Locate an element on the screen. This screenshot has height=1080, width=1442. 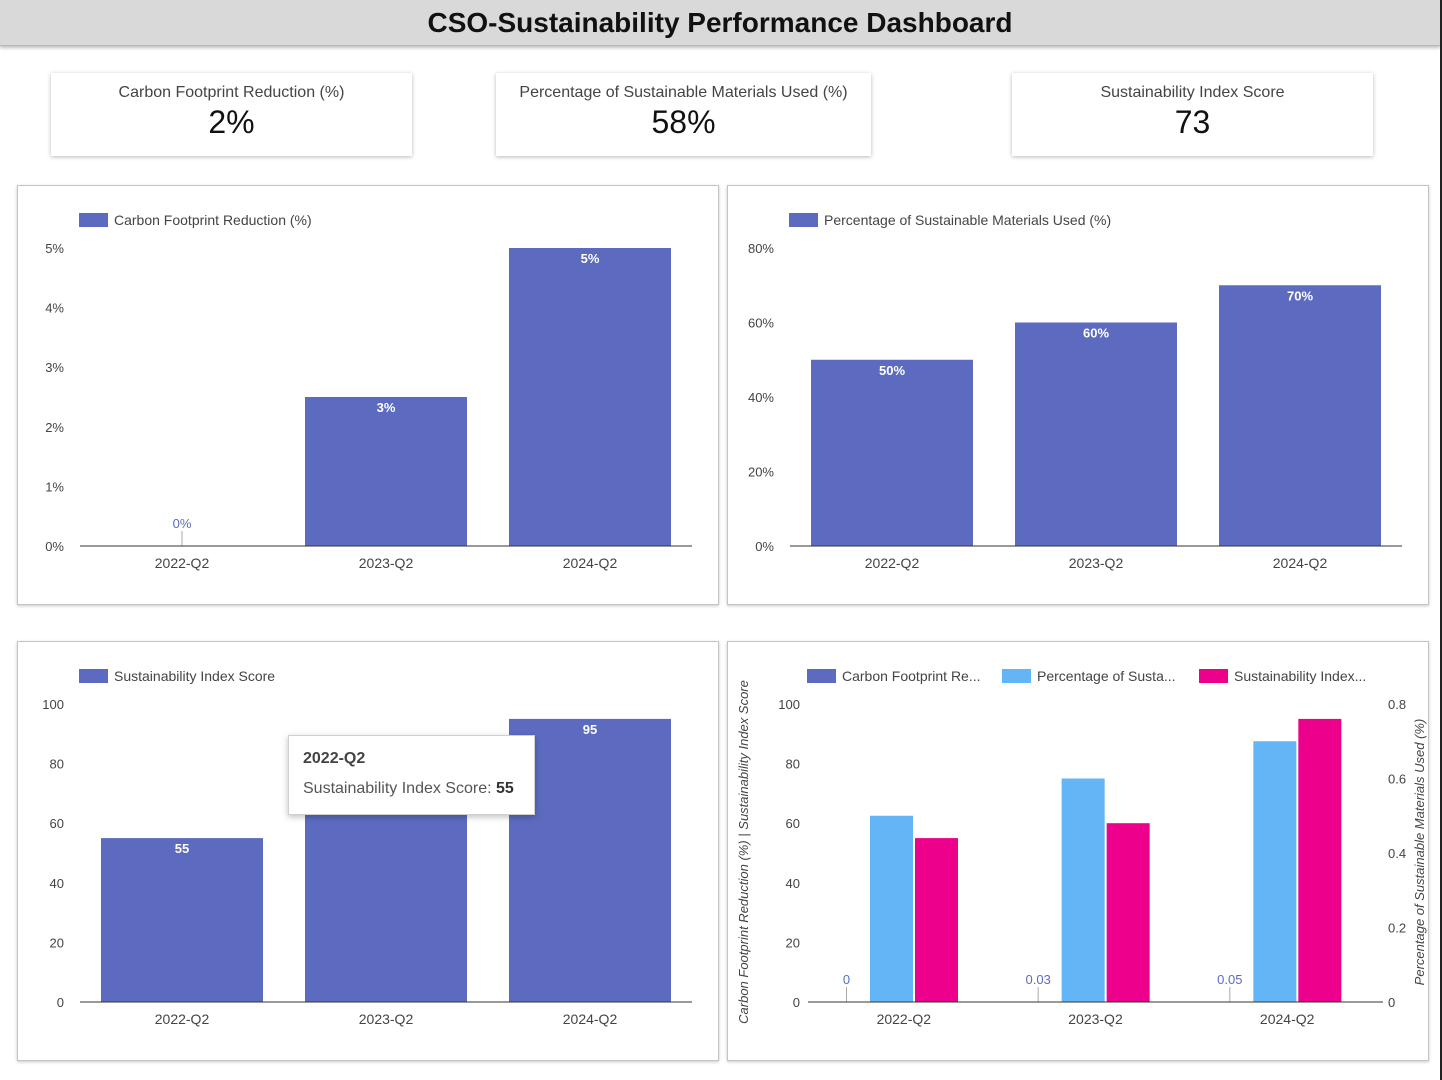
y-tick-label: 60% is located at coordinates (761, 323).